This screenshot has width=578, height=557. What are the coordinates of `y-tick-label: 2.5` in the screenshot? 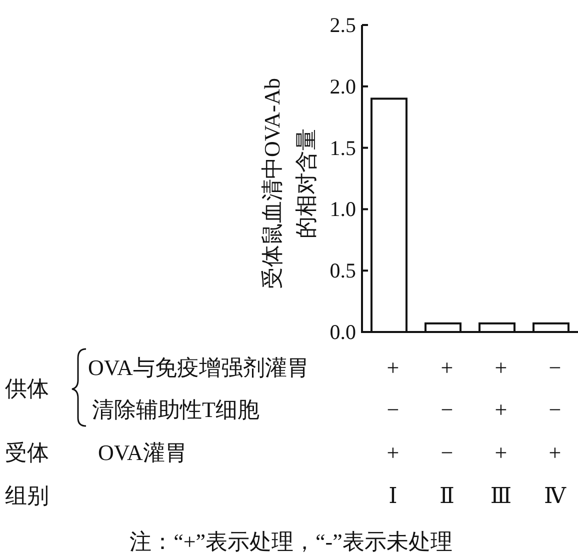 It's located at (343, 25).